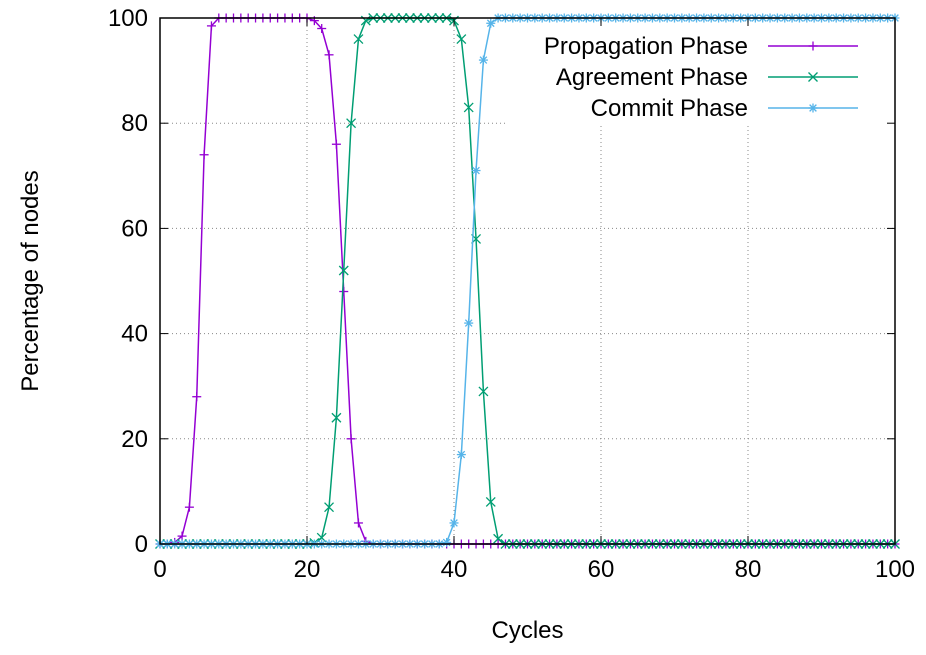 This screenshot has height=655, width=926. What do you see at coordinates (134, 123) in the screenshot?
I see `y-tick-label: 80` at bounding box center [134, 123].